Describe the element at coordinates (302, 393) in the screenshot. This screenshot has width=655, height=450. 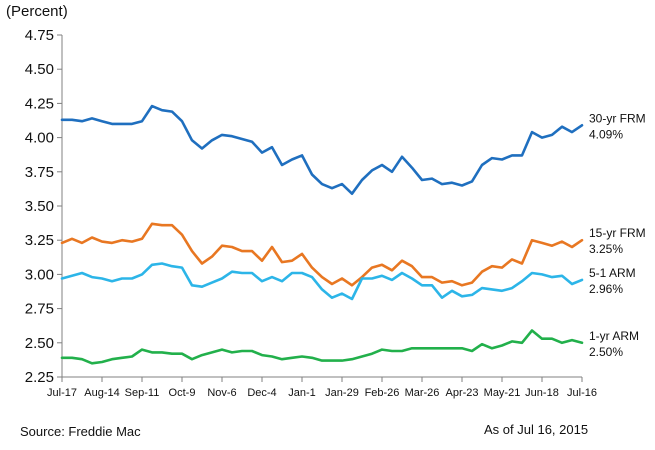
I see `x-tick-label: Jan-1` at that location.